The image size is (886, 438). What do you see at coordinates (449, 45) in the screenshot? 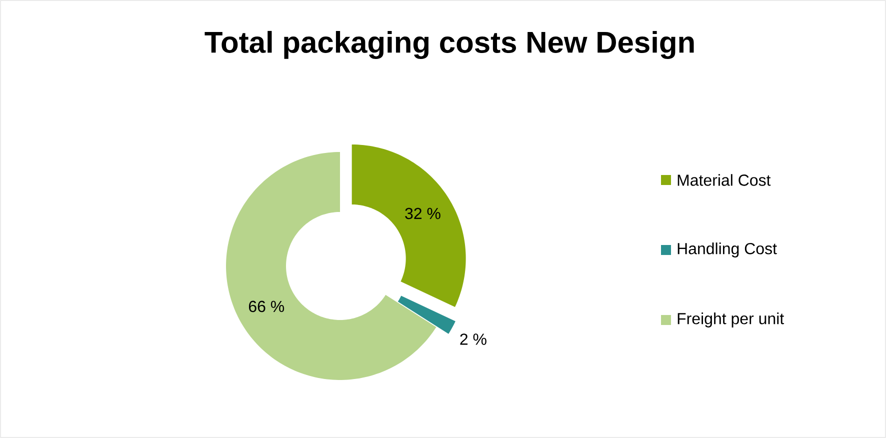
I see `chart-title: Total packaging costs New Design` at bounding box center [449, 45].